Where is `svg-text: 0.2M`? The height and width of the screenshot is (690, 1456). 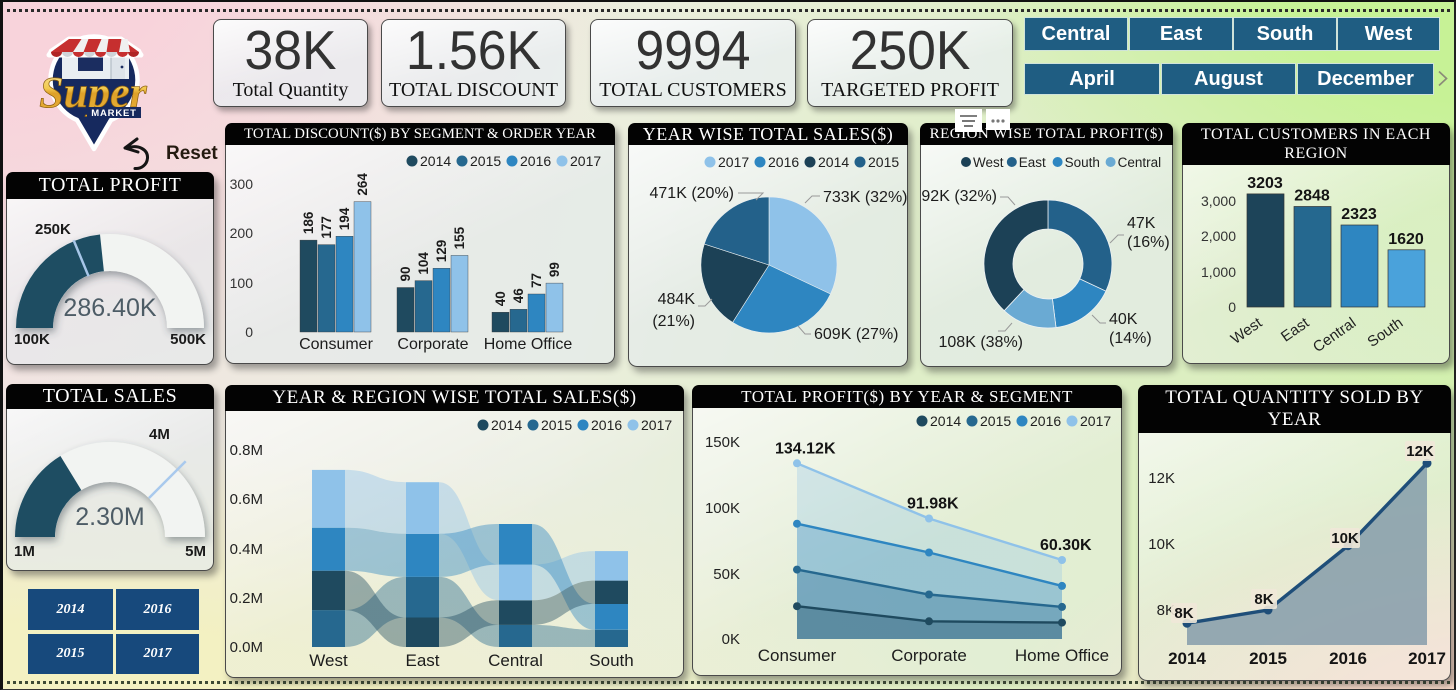
svg-text: 0.2M is located at coordinates (246, 598).